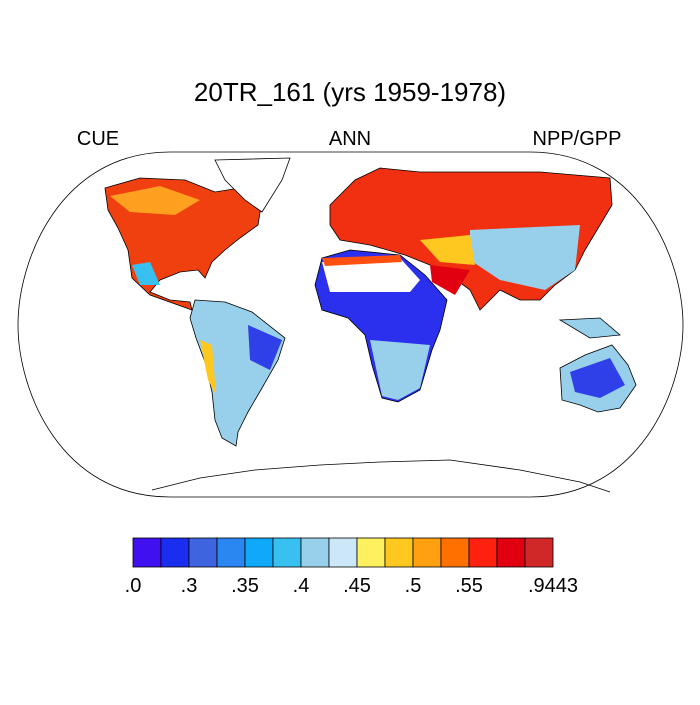 The height and width of the screenshot is (705, 700). Describe the element at coordinates (146, 273) in the screenshot. I see `mexico-patch` at that location.